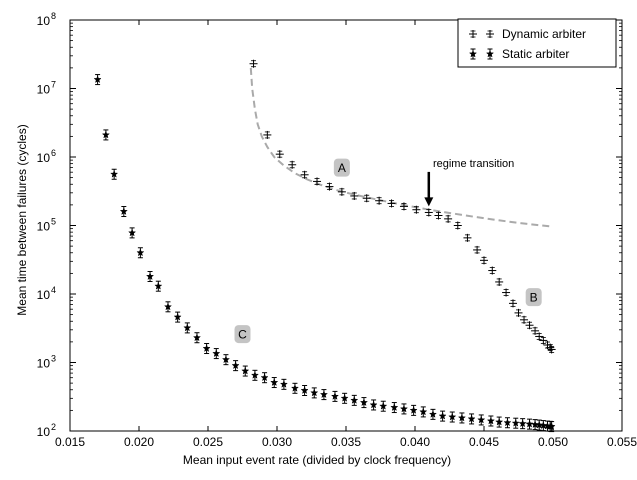  I want to click on y-tick-base-3: 10, so click(44, 227).